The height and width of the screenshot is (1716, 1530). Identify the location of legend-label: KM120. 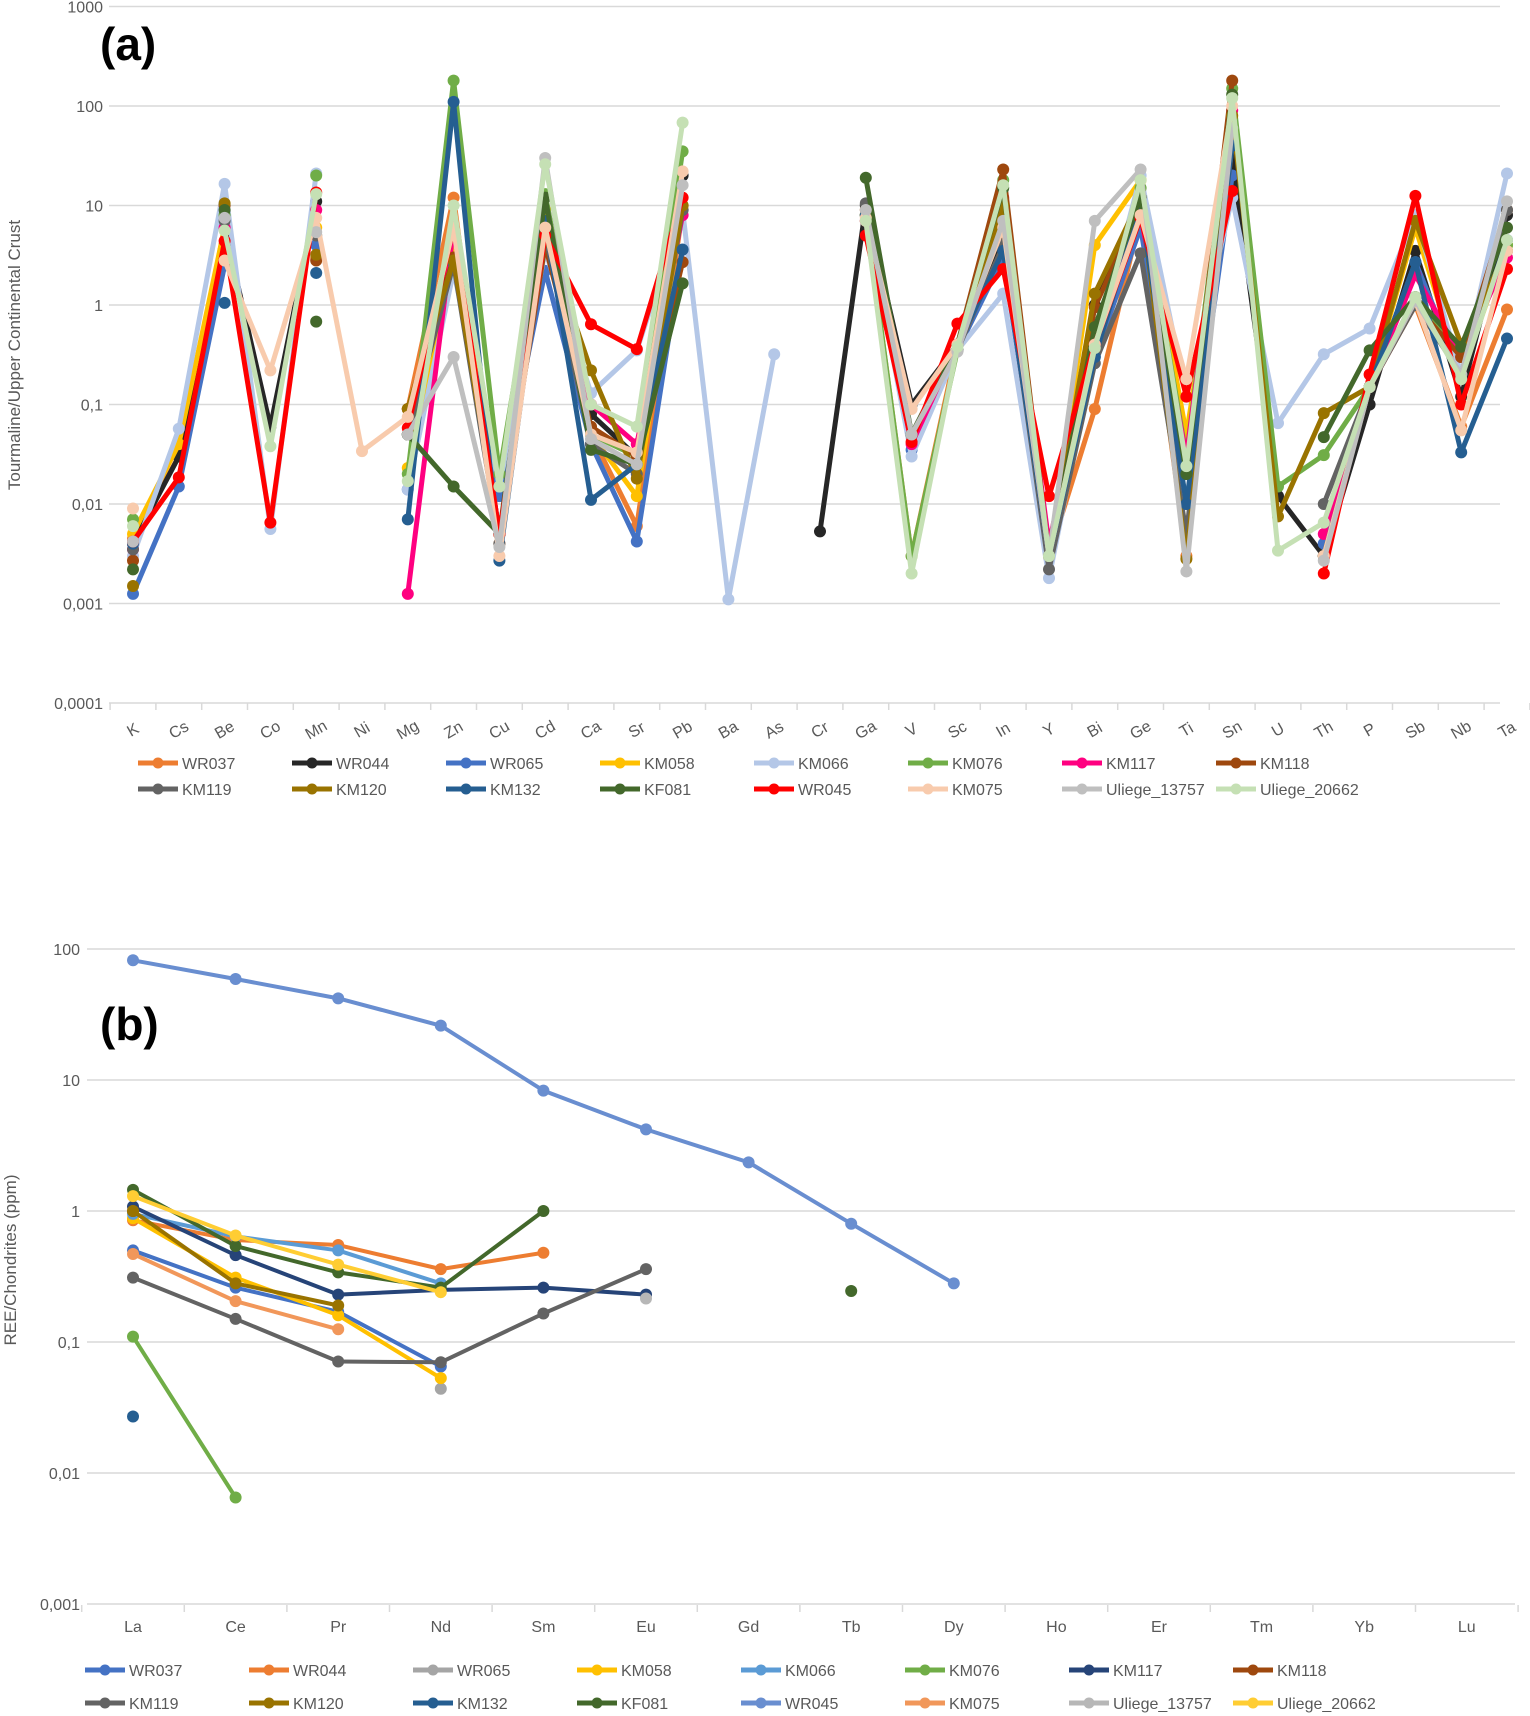
(361, 790).